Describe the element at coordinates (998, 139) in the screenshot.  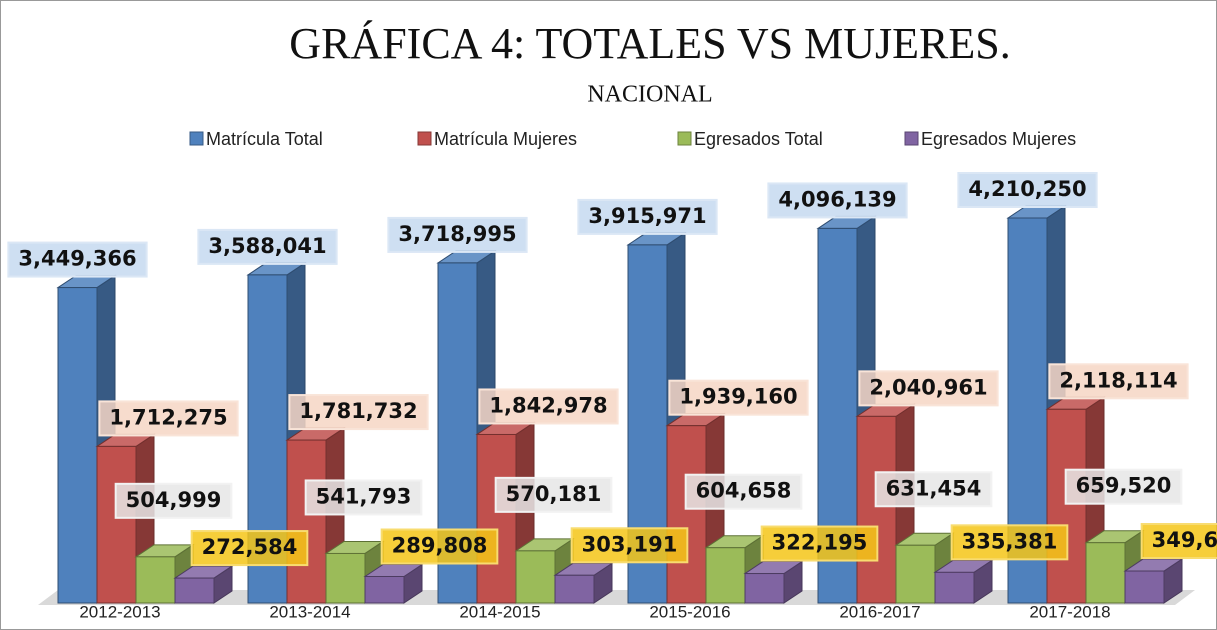
I see `legend-label: Egresados Mujeres` at that location.